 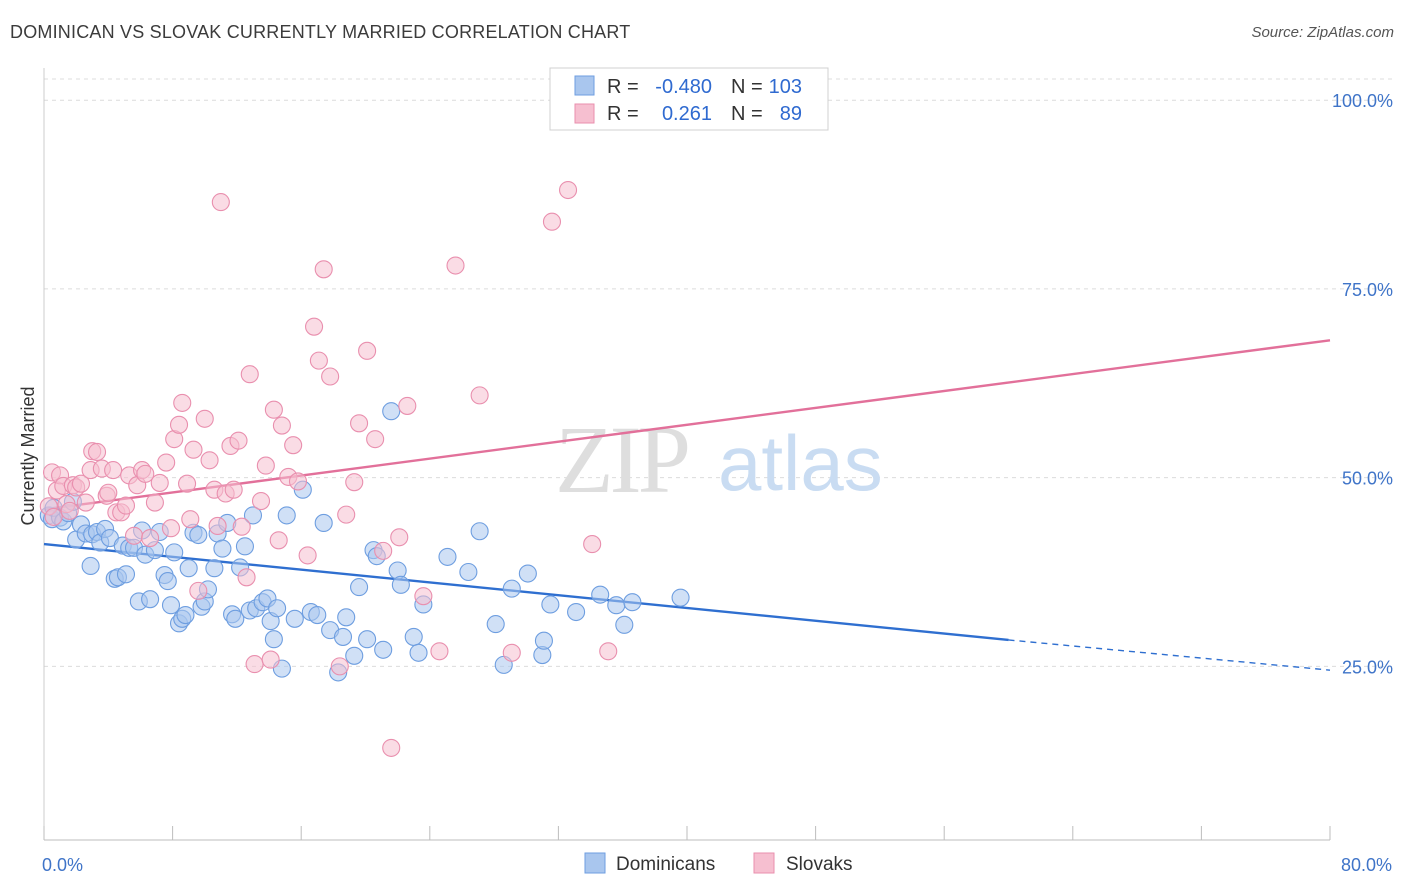 What do you see at coordinates (621, 459) in the screenshot?
I see `watermark-zip: ZIP` at bounding box center [621, 459].